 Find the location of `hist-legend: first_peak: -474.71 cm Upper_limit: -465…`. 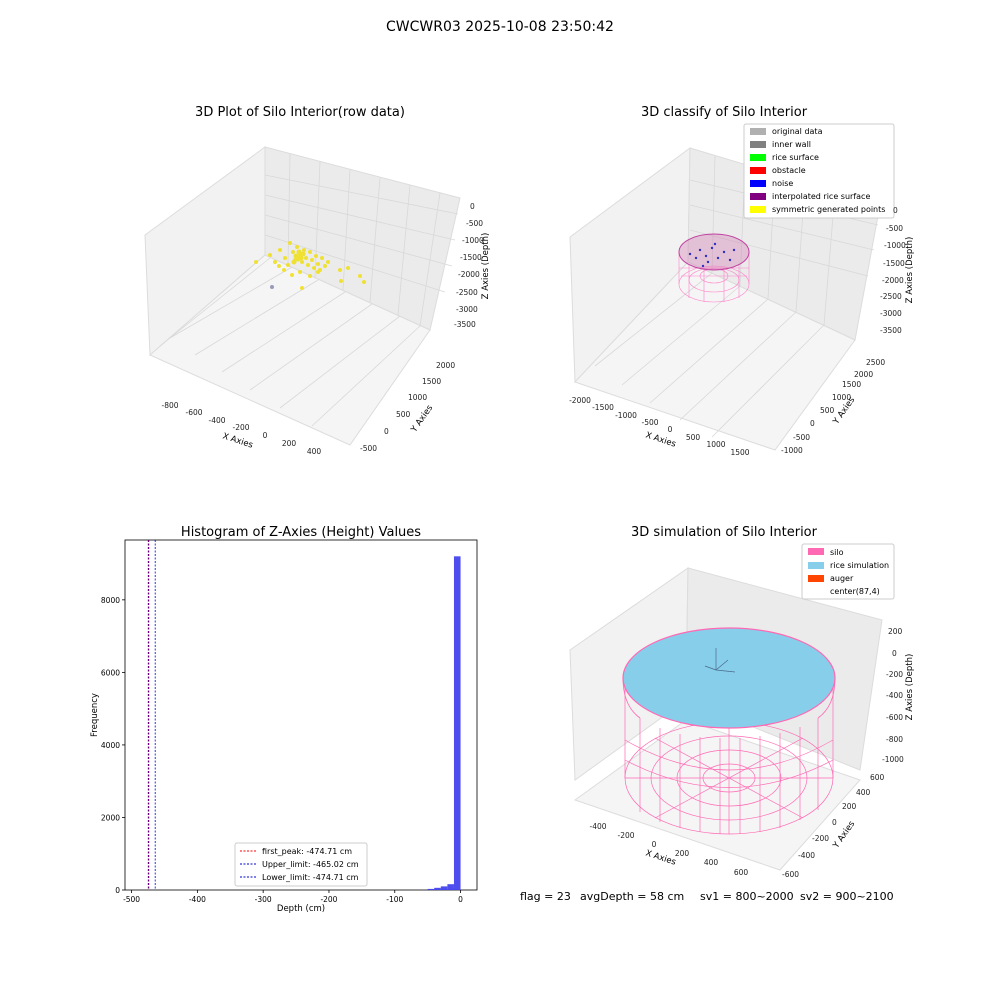

hist-legend: first_peak: -474.71 cm Upper_limit: -465… is located at coordinates (301, 864).